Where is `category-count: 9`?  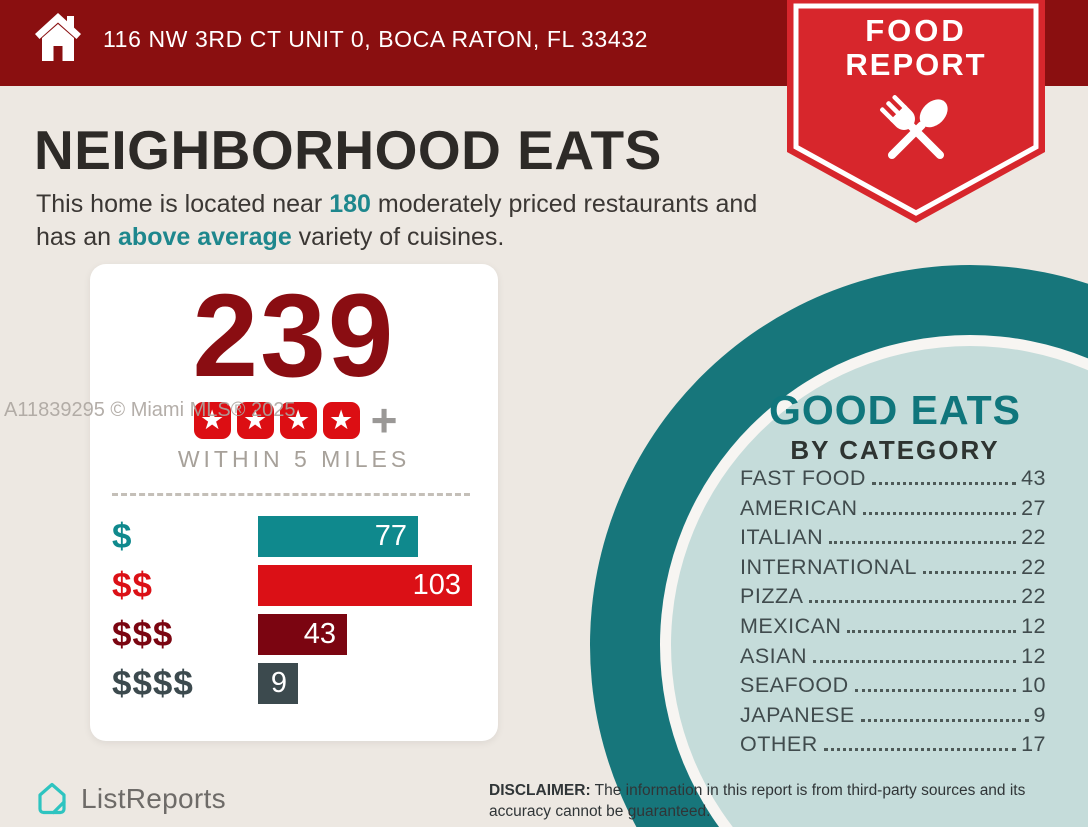
category-count: 9 is located at coordinates (1039, 714).